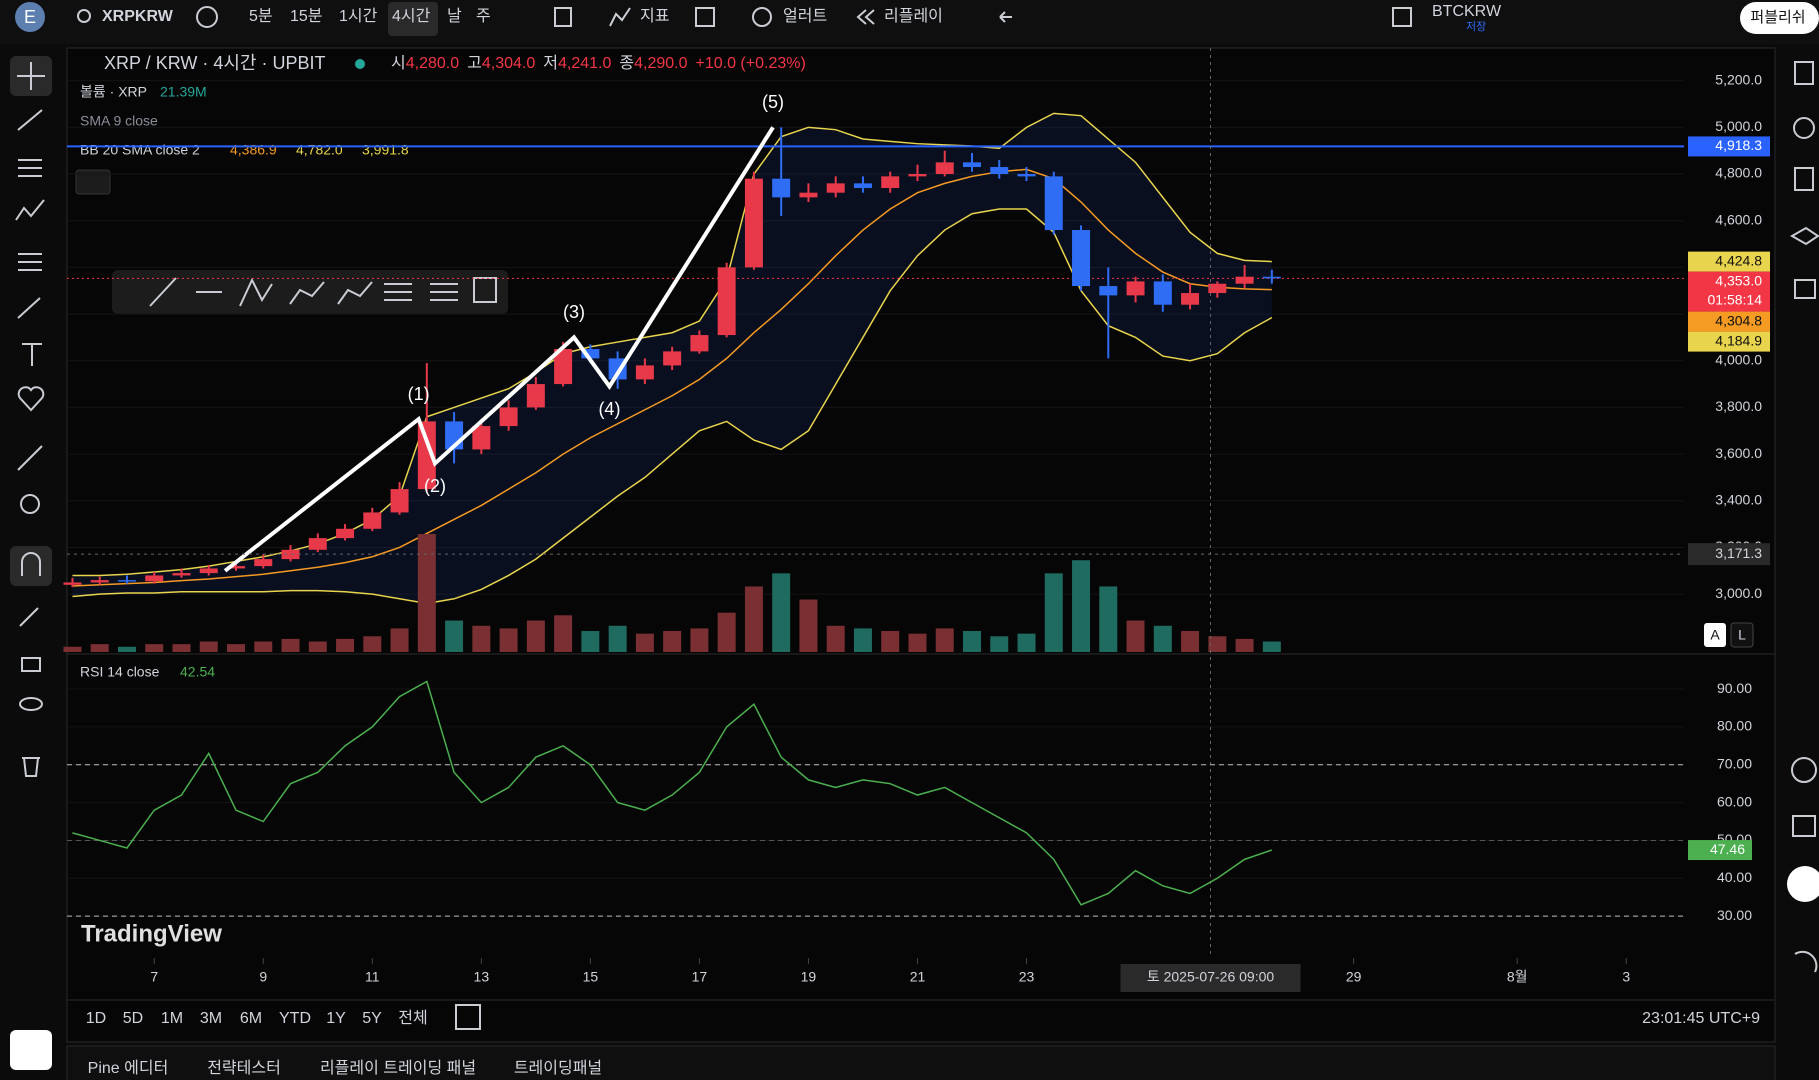 The height and width of the screenshot is (1080, 1819). I want to click on price-label: 4,353.0, so click(1738, 280).